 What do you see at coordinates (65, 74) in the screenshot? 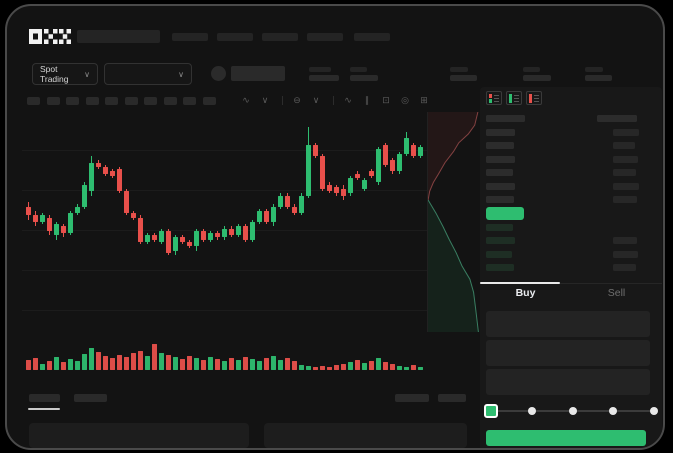
I see `market-type-dropdown: Spot Trading ∨` at bounding box center [65, 74].